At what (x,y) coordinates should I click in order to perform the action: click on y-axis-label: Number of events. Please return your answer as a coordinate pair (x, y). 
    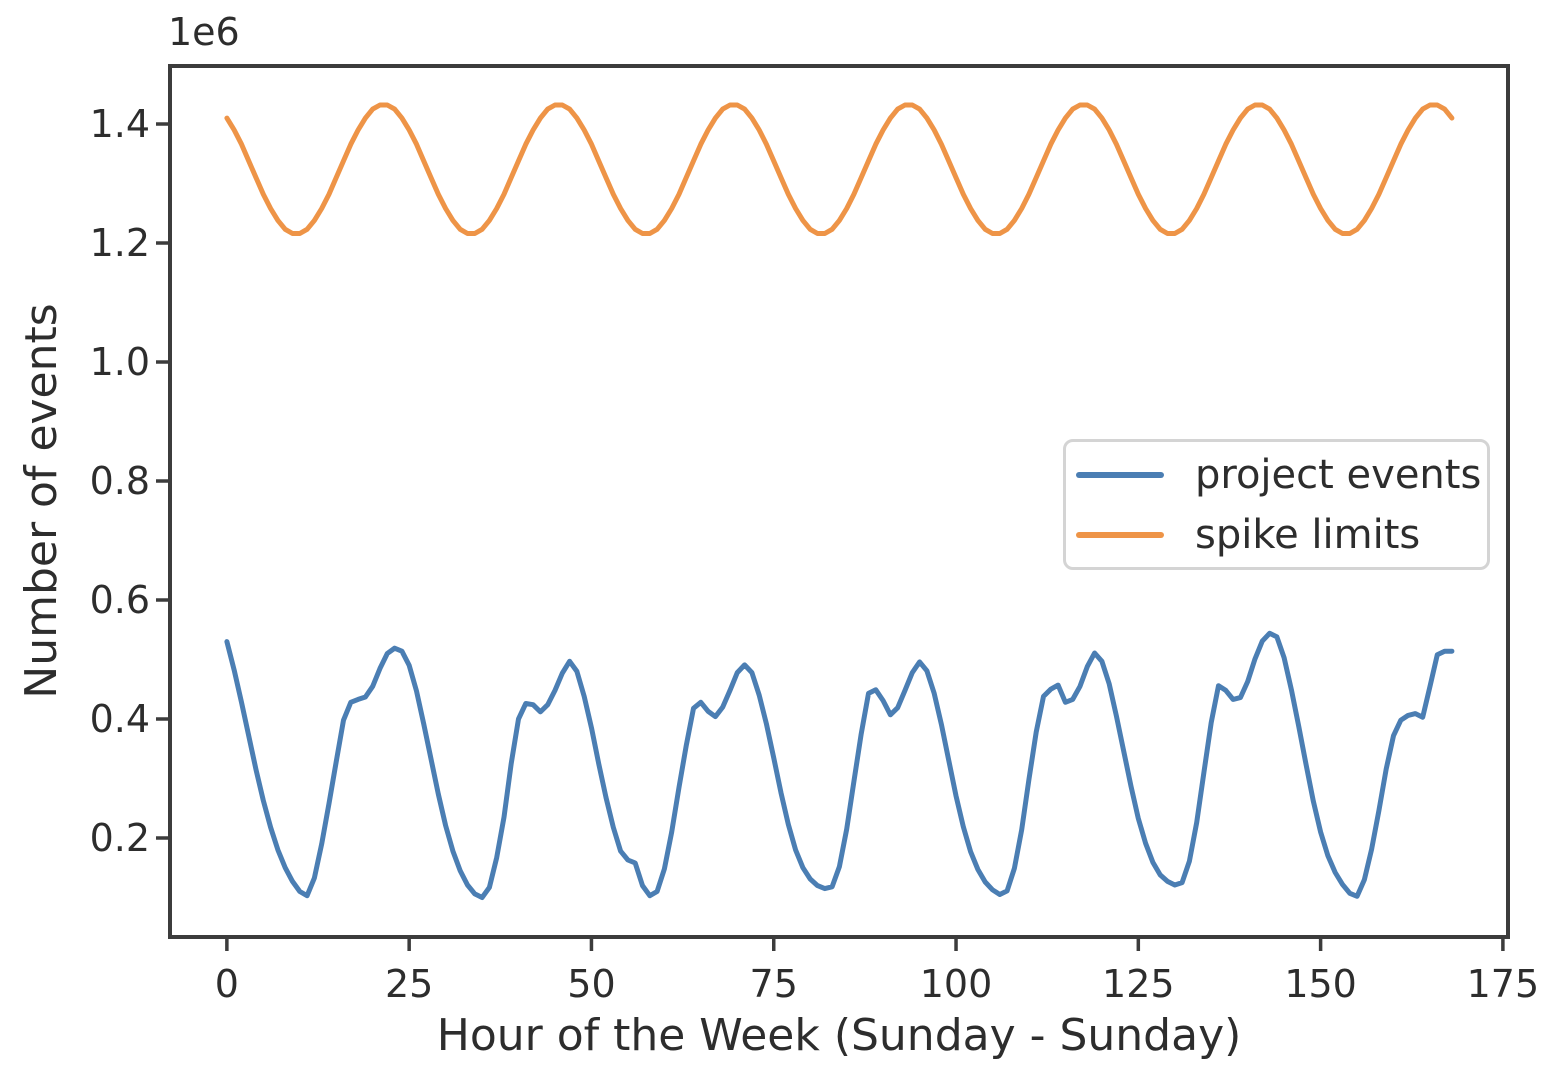
    Looking at the image, I should click on (41, 501).